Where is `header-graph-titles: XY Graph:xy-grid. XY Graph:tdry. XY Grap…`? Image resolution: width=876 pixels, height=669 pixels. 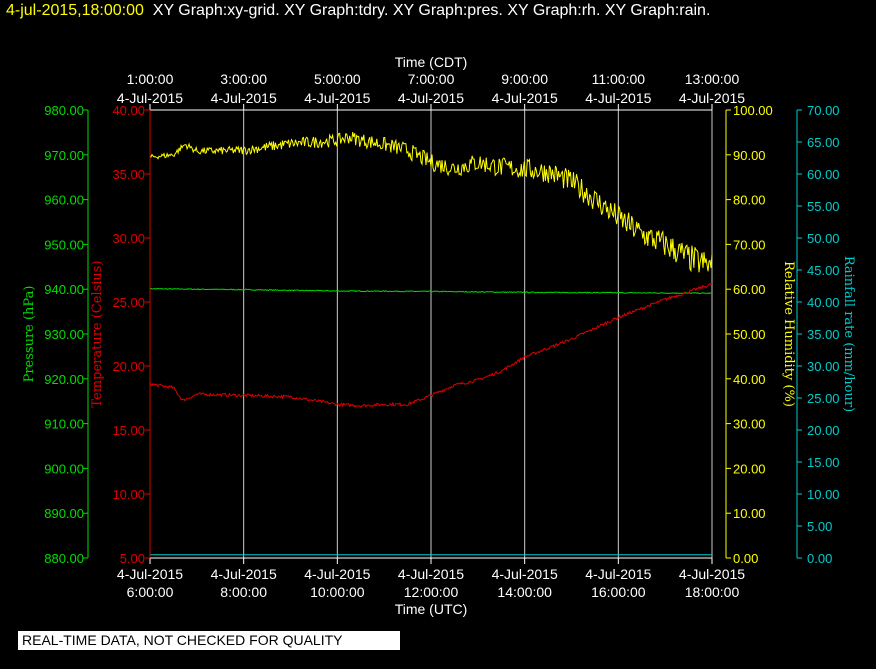
header-graph-titles: XY Graph:xy-grid. XY Graph:tdry. XY Grap… is located at coordinates (431, 10).